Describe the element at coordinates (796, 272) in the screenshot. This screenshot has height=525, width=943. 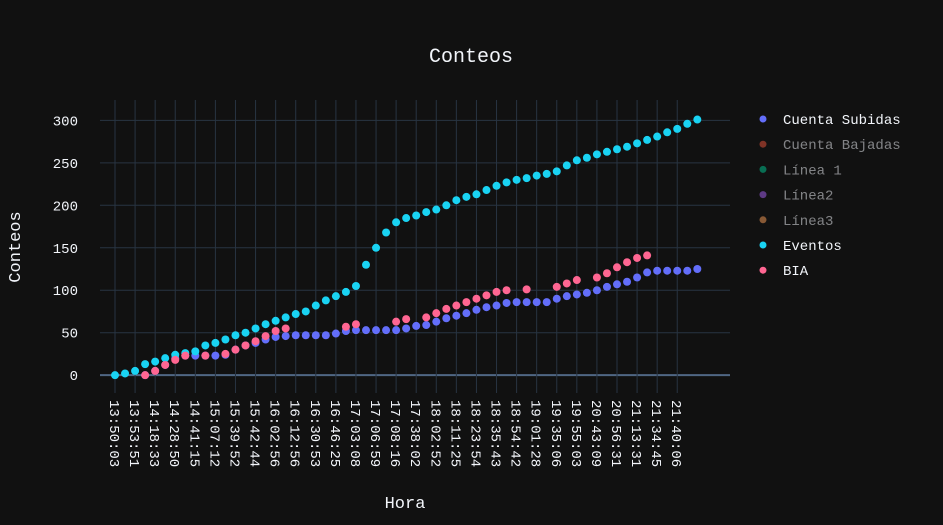
I see `legend-label: BIA` at that location.